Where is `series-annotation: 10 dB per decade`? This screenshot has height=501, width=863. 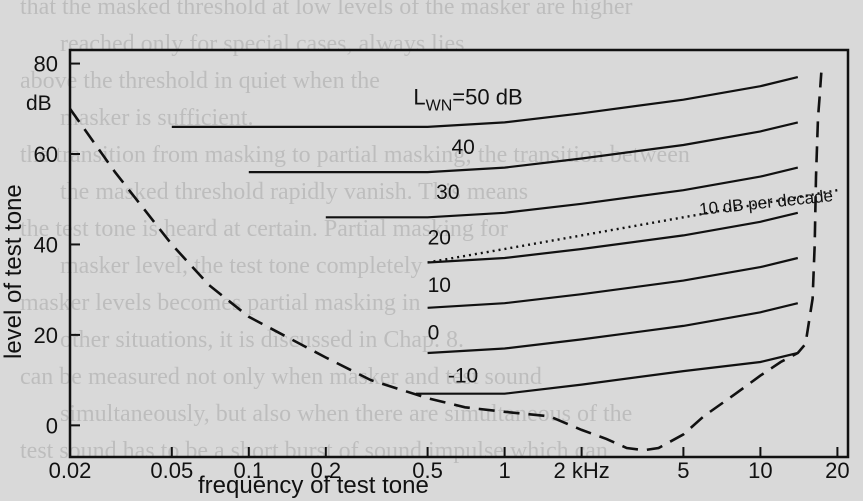 series-annotation: 10 dB per decade is located at coordinates (765, 202).